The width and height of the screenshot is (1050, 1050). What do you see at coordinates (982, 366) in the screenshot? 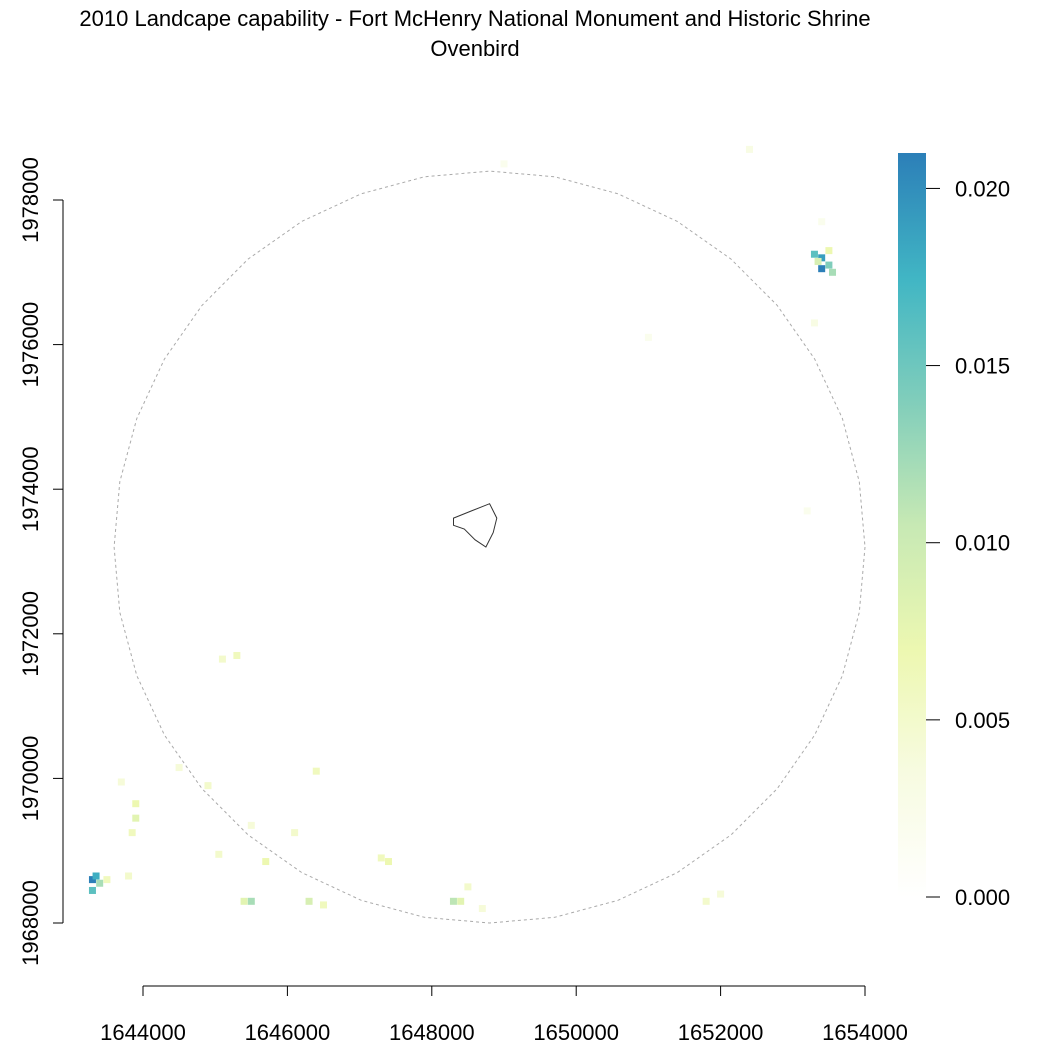
I see `legend-tick-label: 0.015` at bounding box center [982, 366].